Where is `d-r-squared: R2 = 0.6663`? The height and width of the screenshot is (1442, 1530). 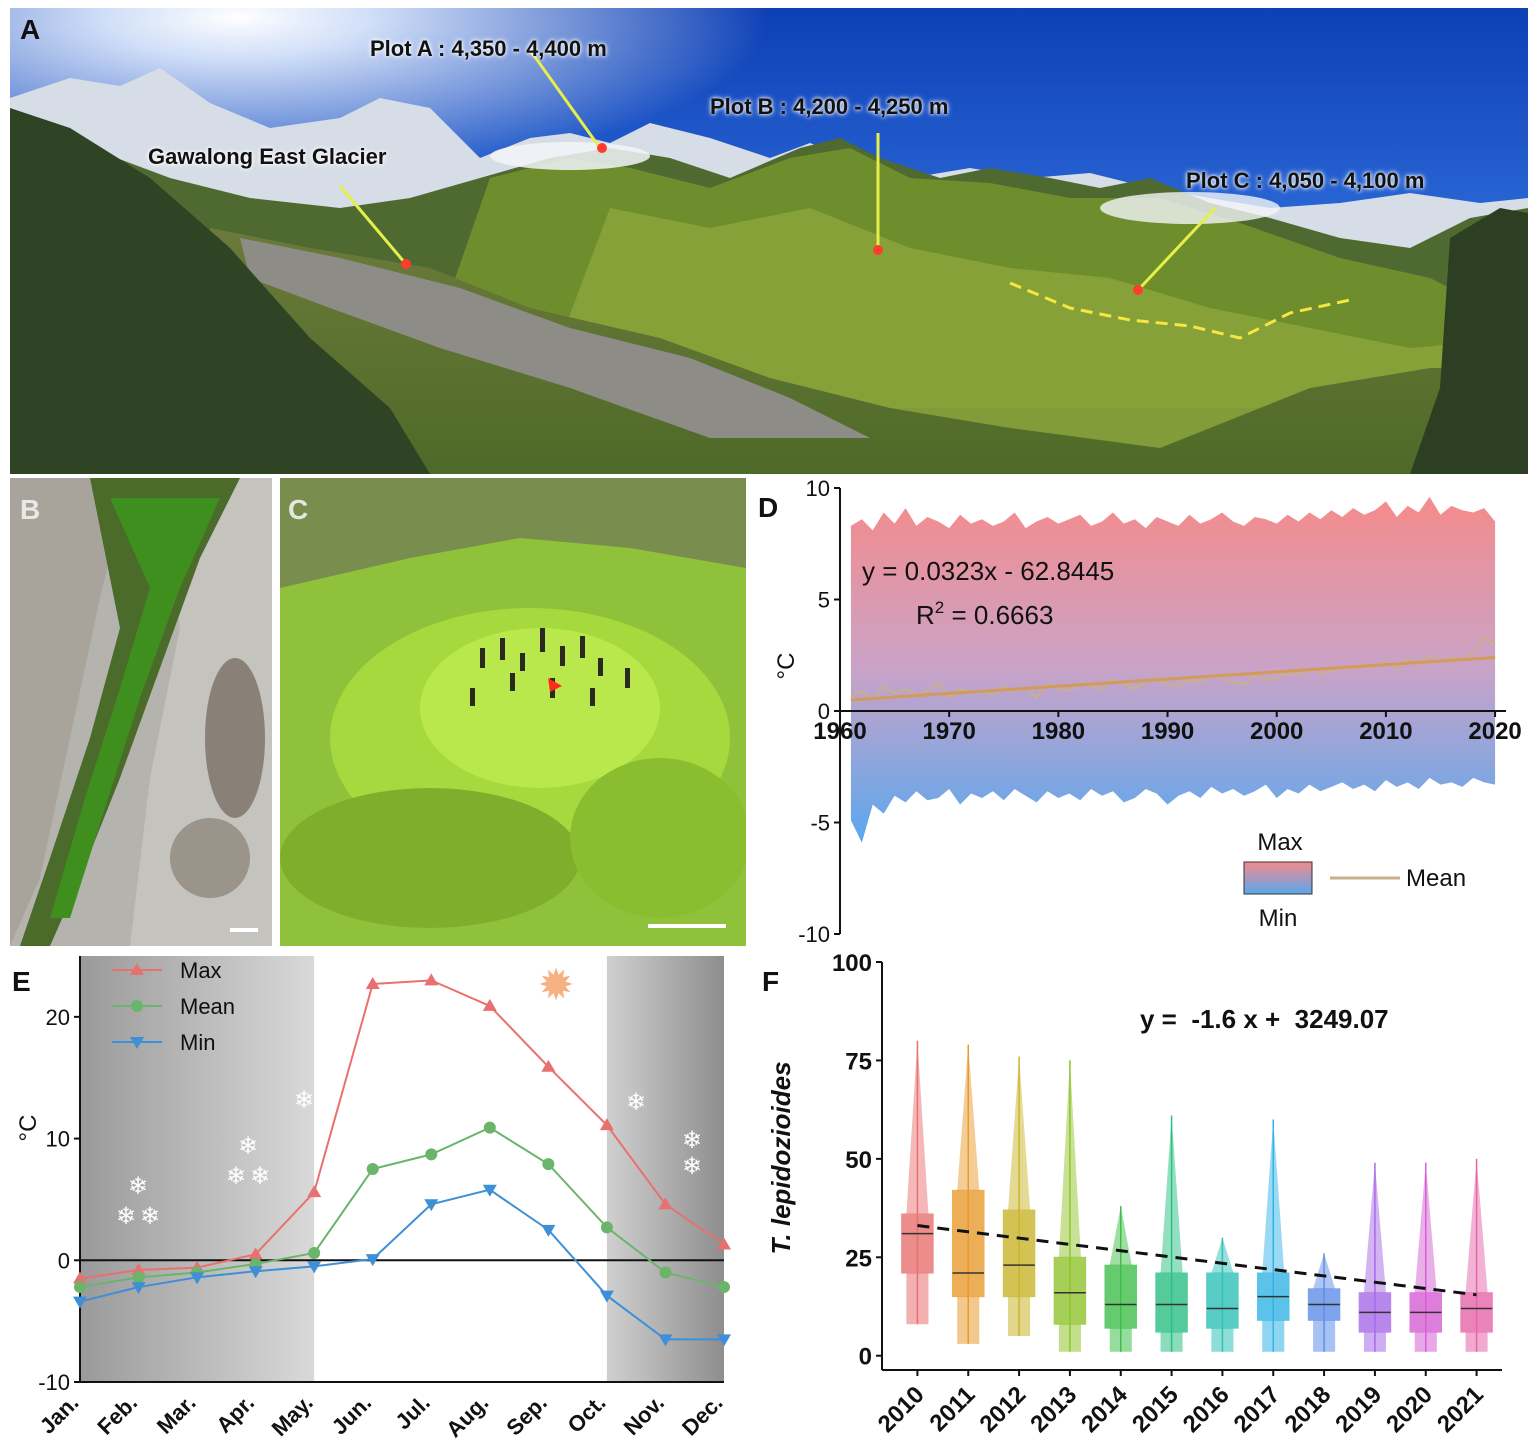
d-r-squared: R2 = 0.6663 is located at coordinates (984, 614).